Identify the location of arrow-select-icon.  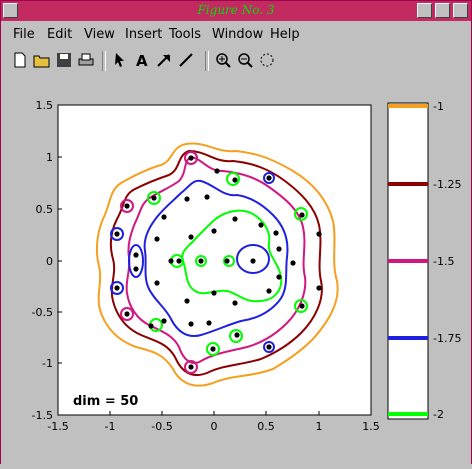
(120, 60).